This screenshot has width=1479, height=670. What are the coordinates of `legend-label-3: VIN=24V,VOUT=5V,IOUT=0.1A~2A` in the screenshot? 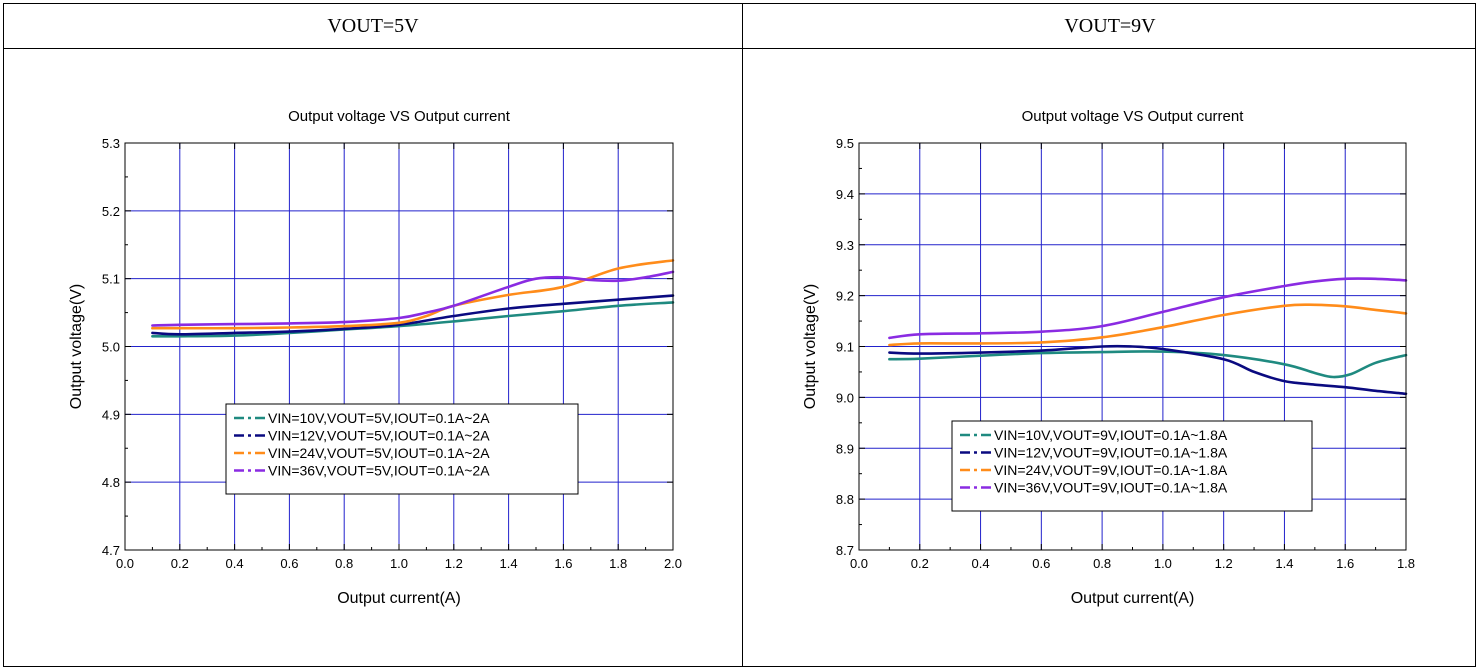 It's located at (379, 453).